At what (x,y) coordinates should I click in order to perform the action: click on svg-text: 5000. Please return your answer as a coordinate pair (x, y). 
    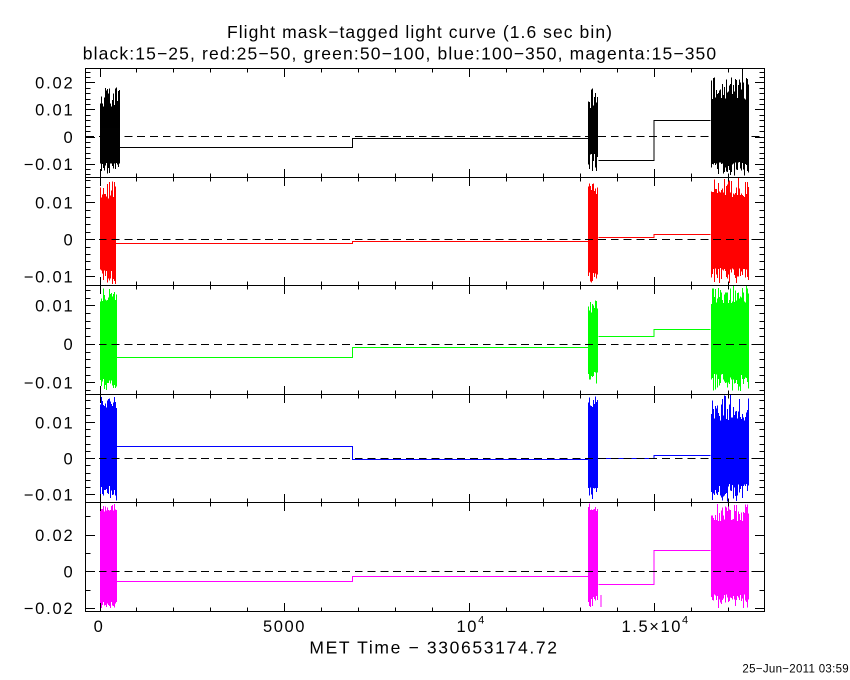
    Looking at the image, I should click on (284, 627).